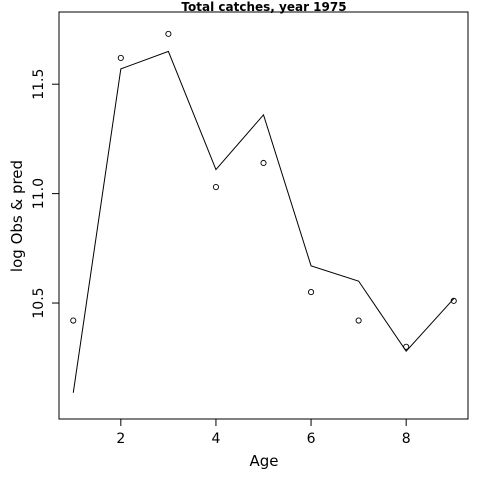 The image size is (480, 480). I want to click on y-tick-label: 11.0, so click(39, 193).